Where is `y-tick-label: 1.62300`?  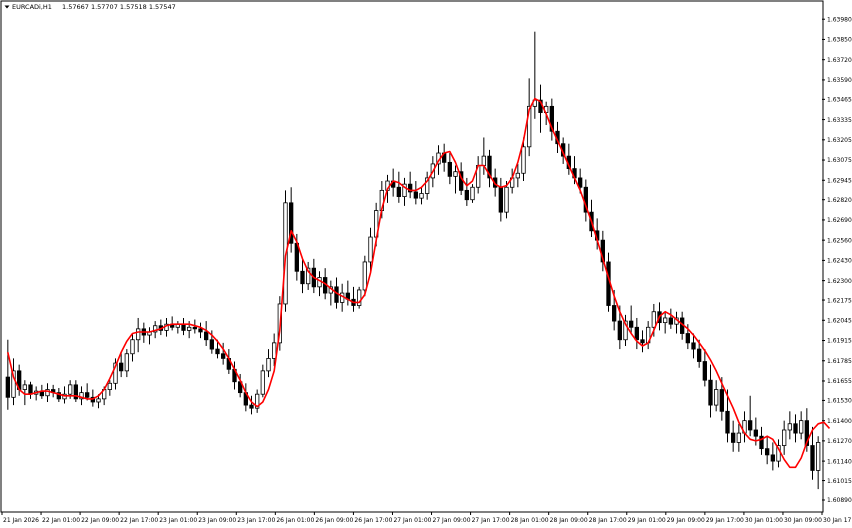
y-tick-label: 1.62300 is located at coordinates (839, 281).